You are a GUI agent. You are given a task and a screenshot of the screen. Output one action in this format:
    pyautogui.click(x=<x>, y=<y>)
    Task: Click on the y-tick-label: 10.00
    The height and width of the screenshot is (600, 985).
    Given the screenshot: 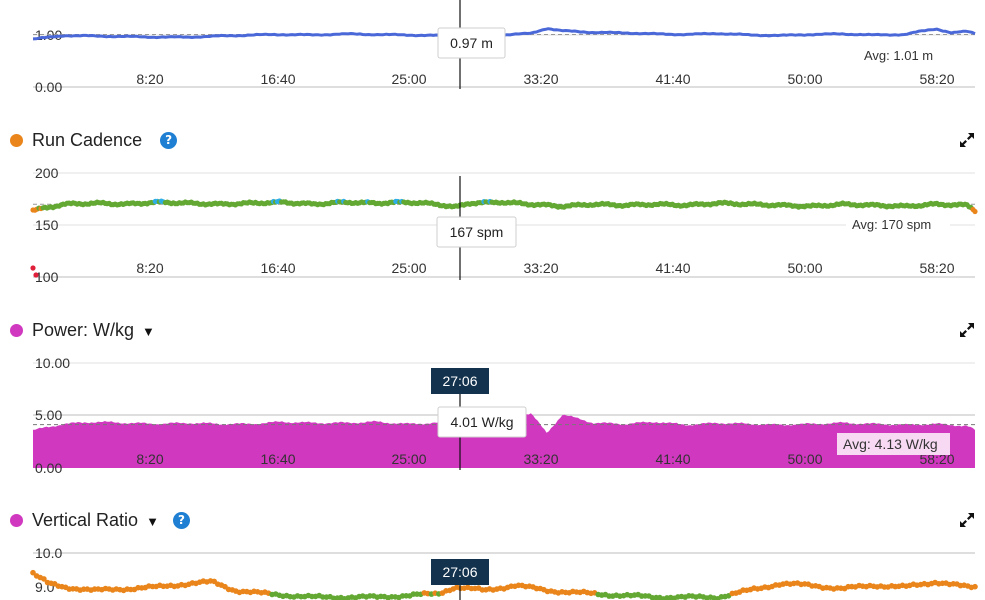 What is the action you would take?
    pyautogui.click(x=52, y=363)
    